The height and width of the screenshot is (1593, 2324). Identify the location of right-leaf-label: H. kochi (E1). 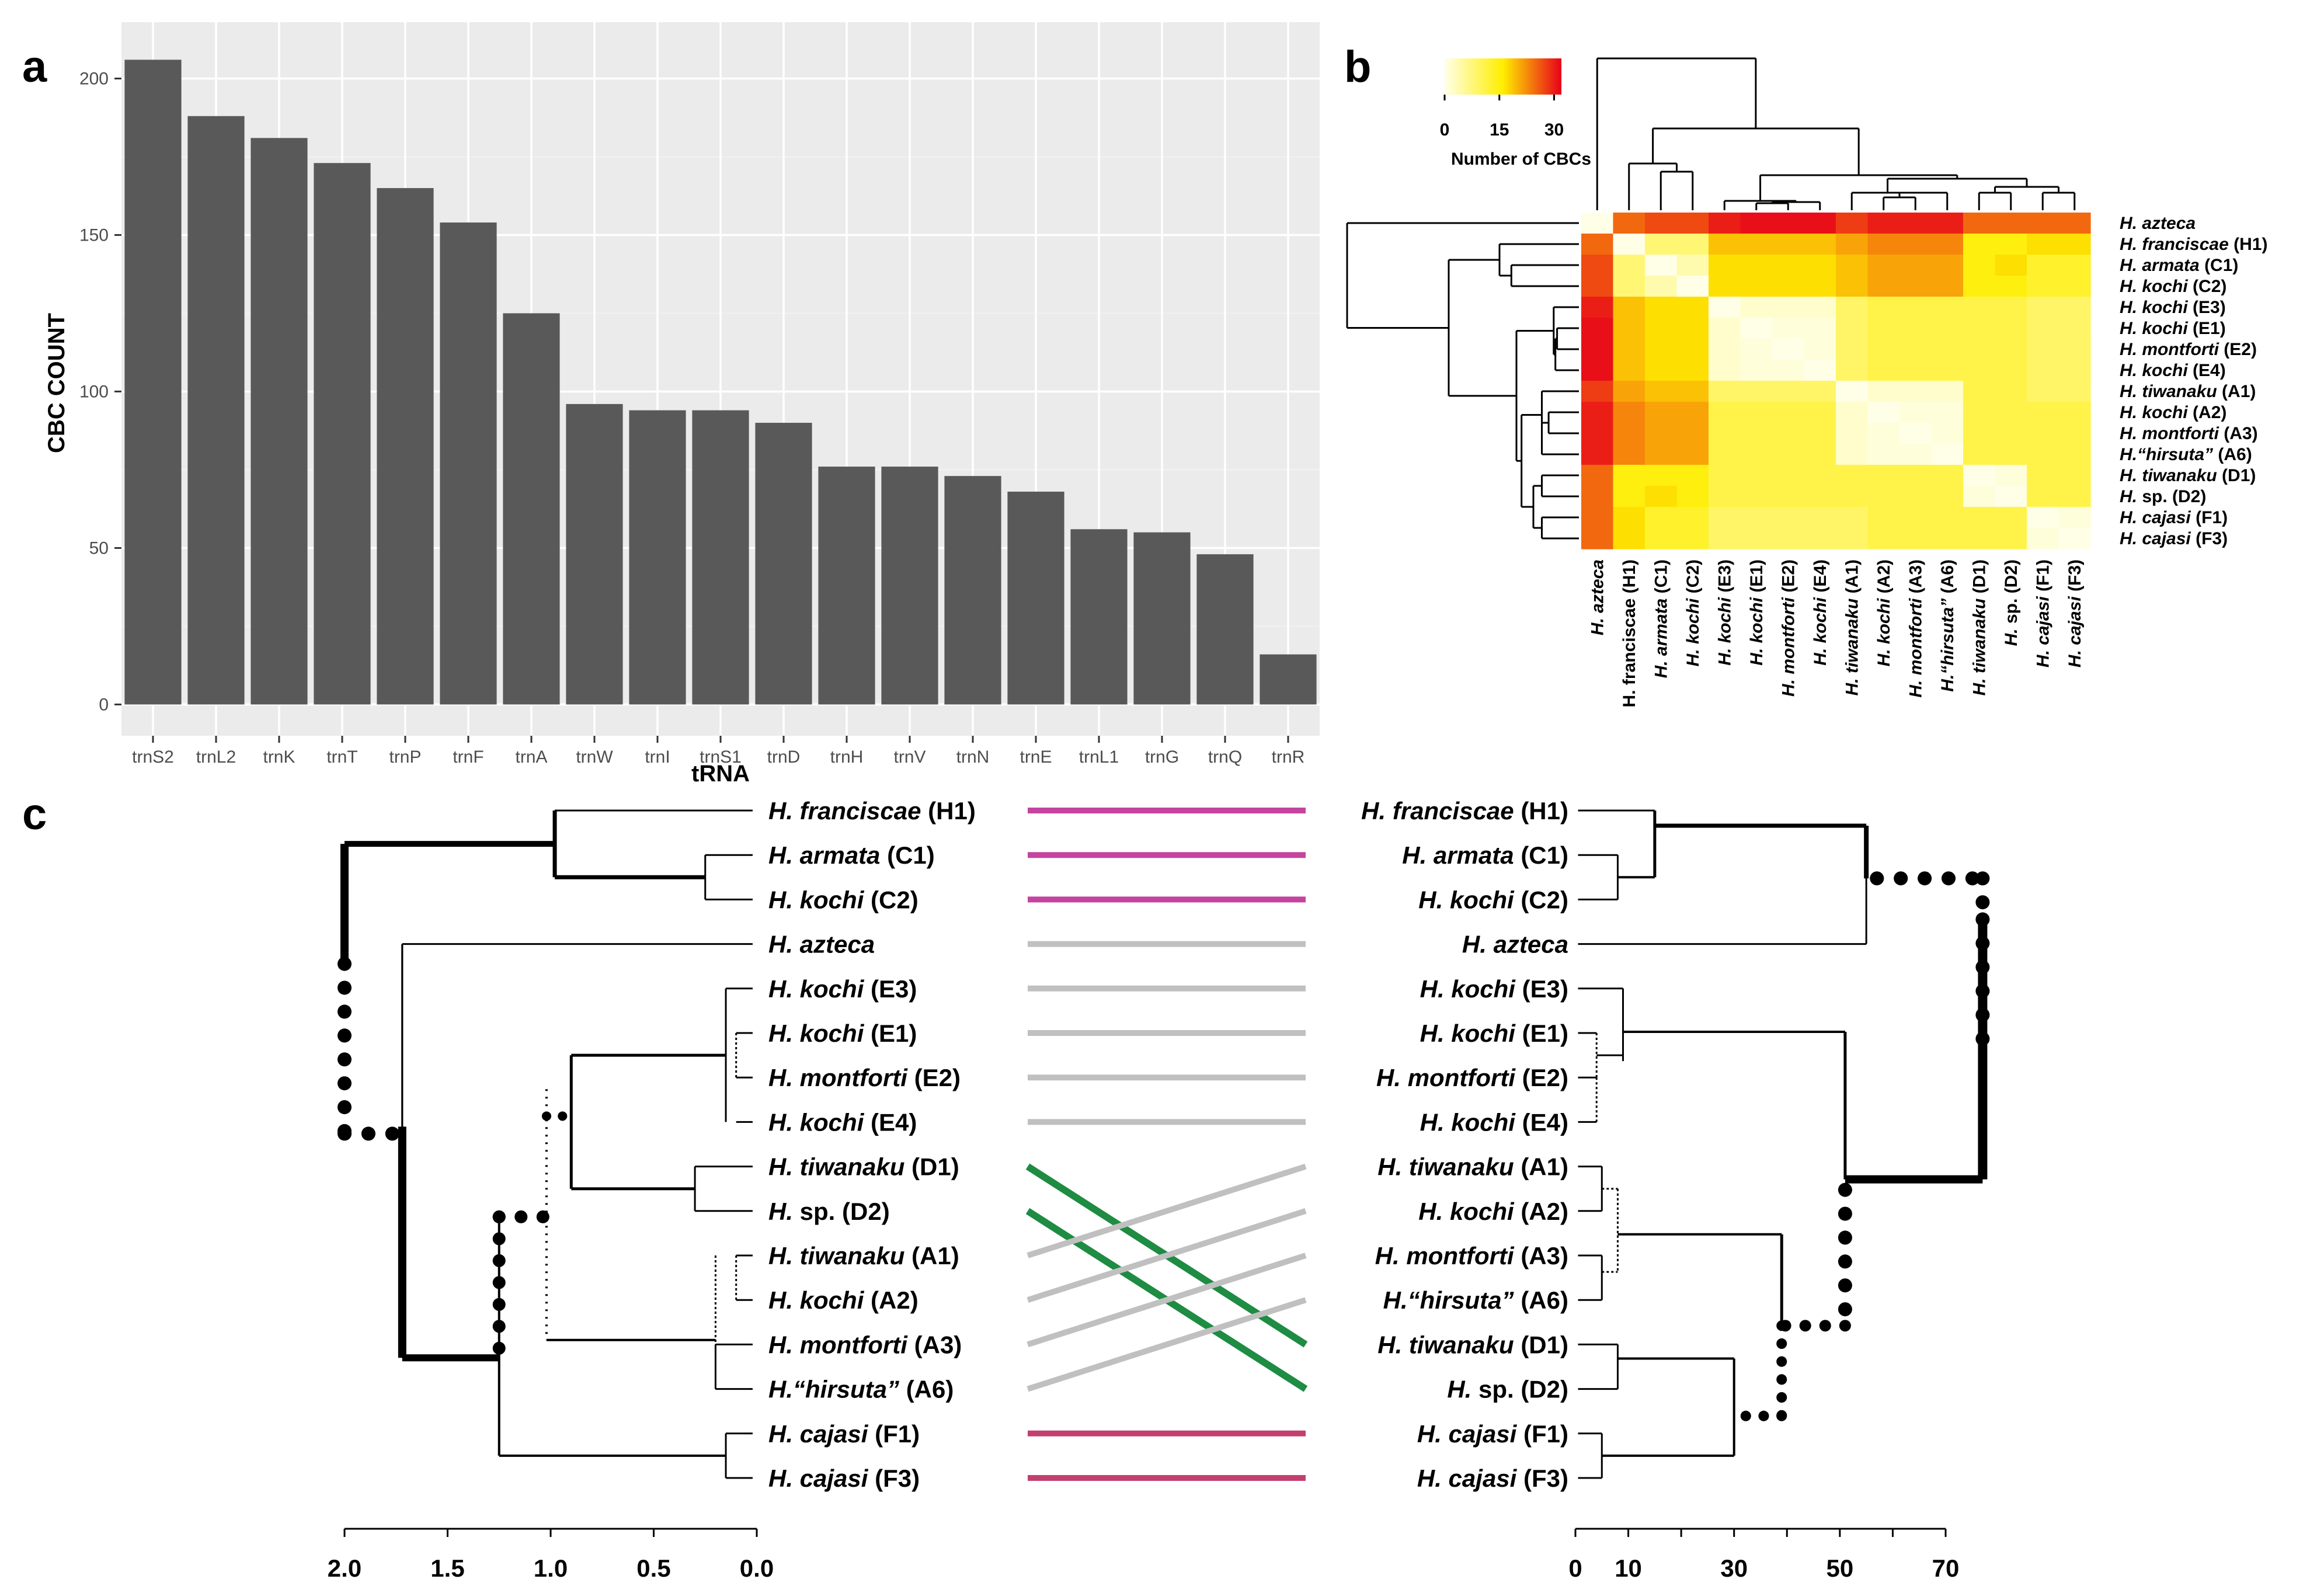
(1494, 1034).